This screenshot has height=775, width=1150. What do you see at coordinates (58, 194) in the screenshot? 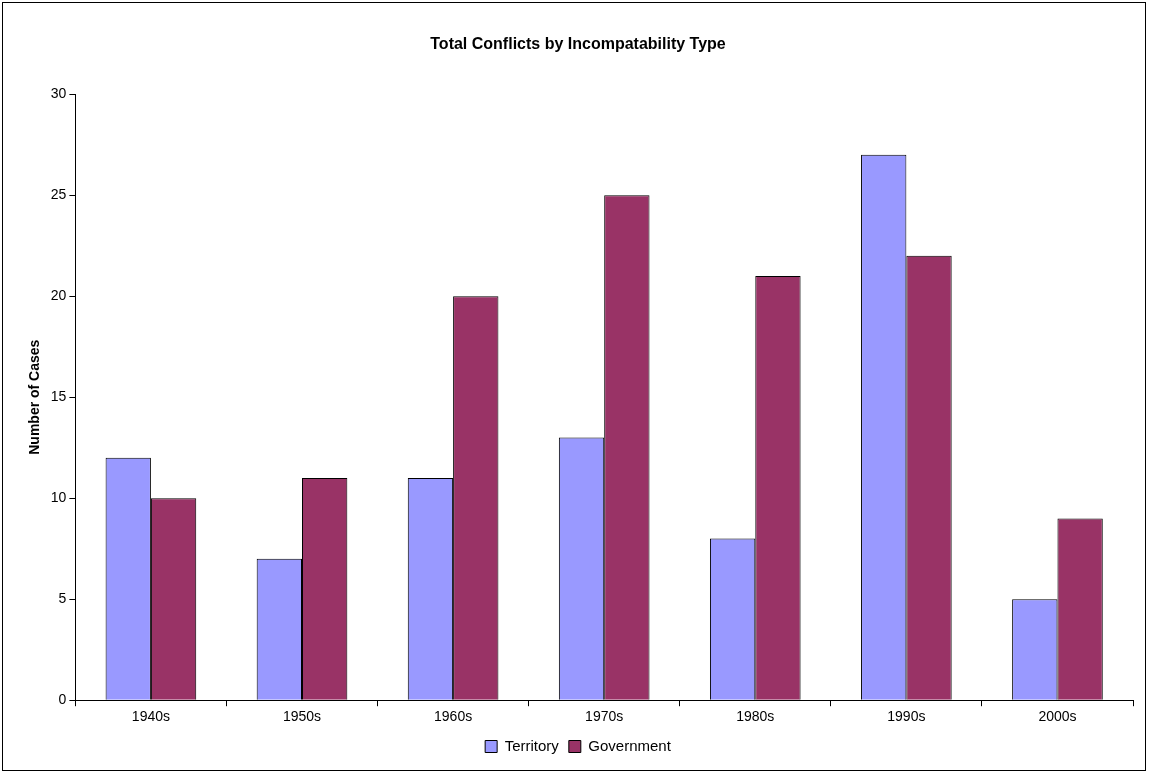
I see `y-tick-label: 25` at bounding box center [58, 194].